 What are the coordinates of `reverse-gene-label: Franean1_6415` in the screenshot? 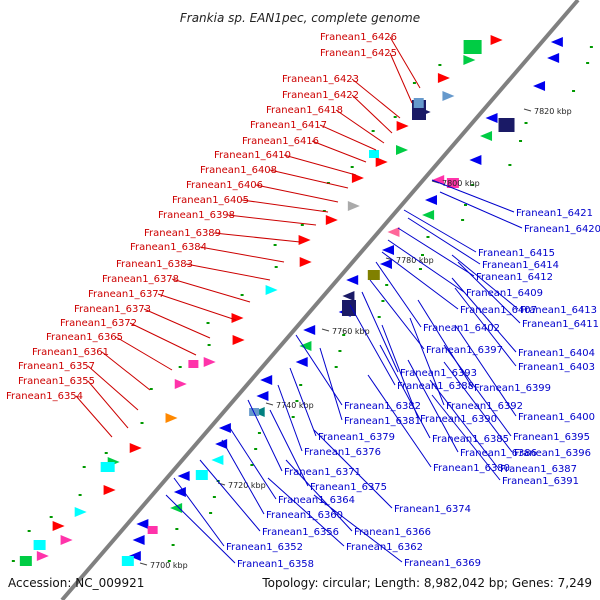 It's located at (516, 253).